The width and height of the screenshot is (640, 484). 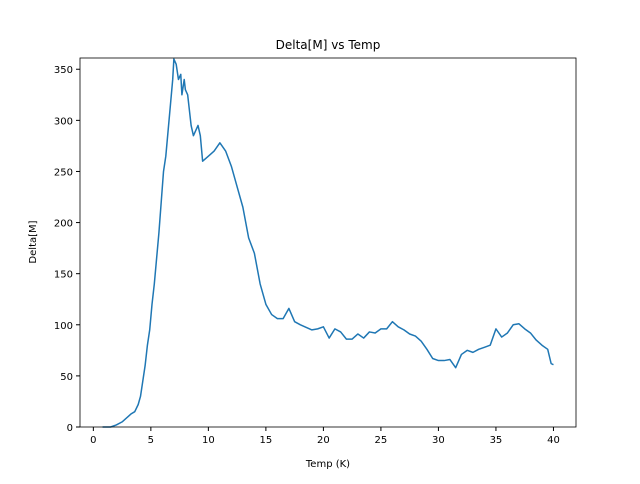 I want to click on x-tick-label: 15, so click(x=266, y=440).